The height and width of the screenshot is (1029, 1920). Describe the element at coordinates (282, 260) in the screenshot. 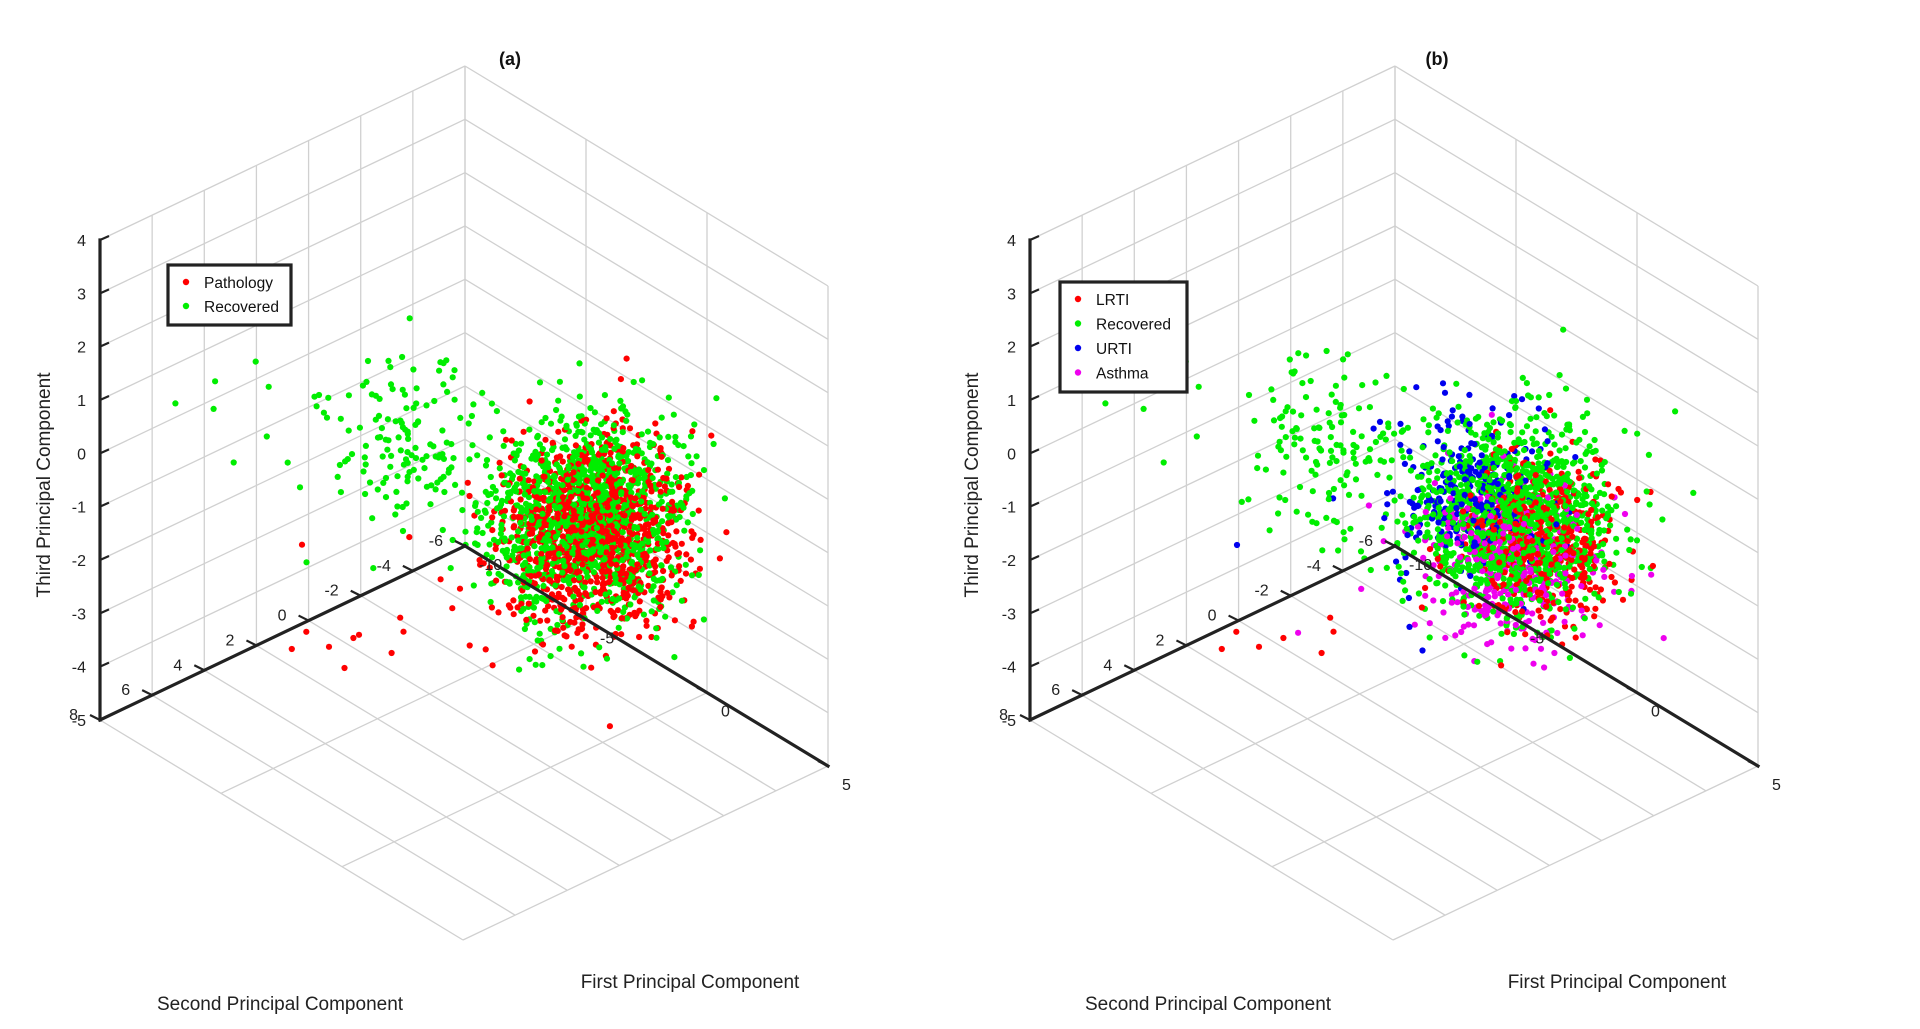

I see `grid-line` at that location.